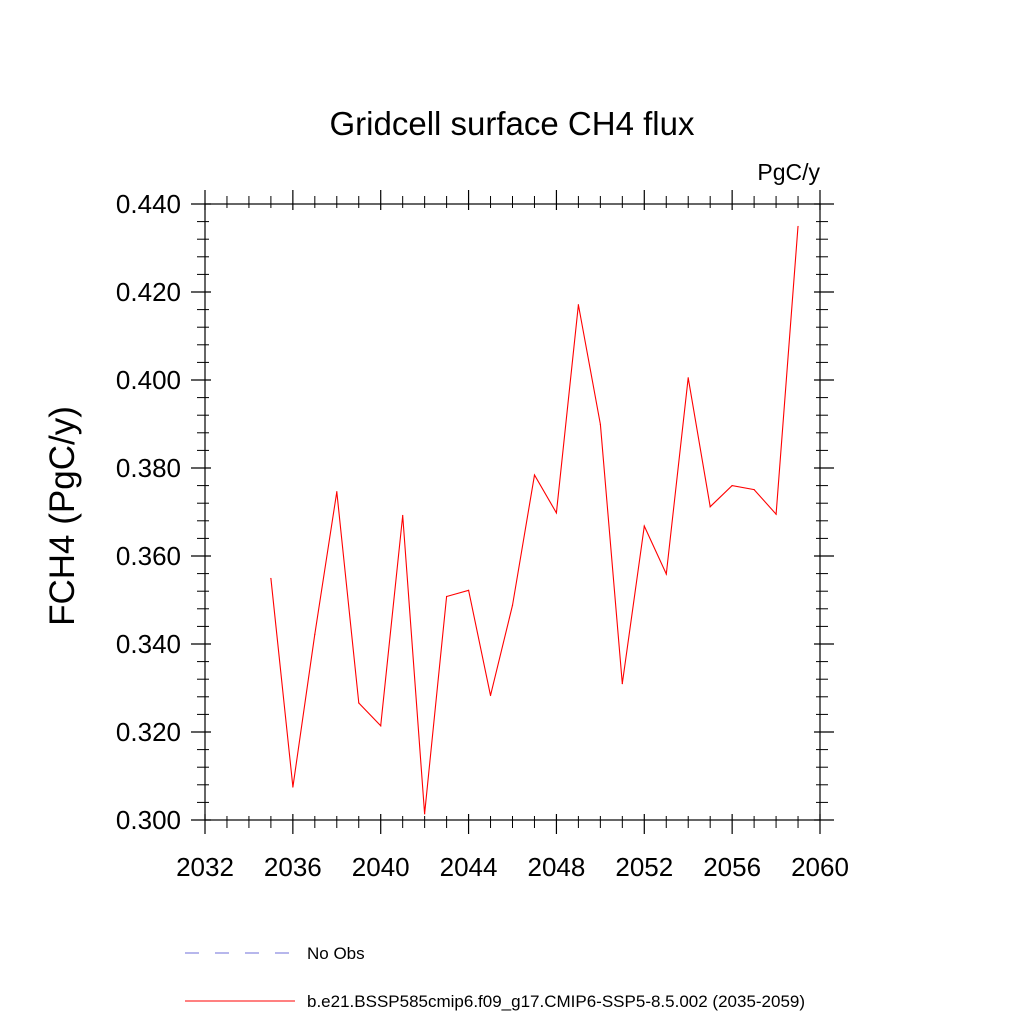 This screenshot has width=1024, height=1024. What do you see at coordinates (148, 380) in the screenshot?
I see `y-tick-label: 0.400` at bounding box center [148, 380].